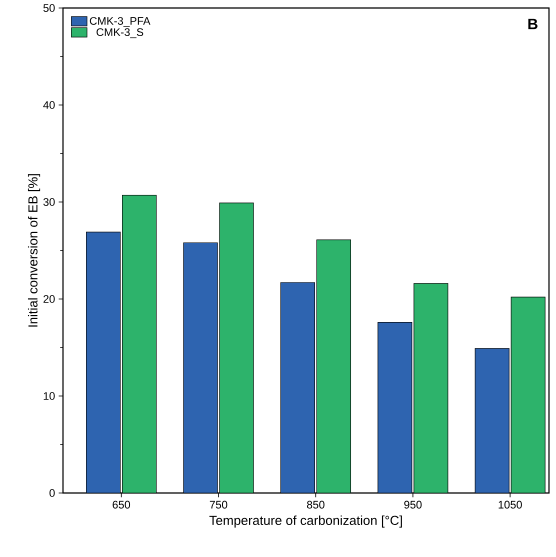 The width and height of the screenshot is (556, 557). What do you see at coordinates (305, 521) in the screenshot?
I see `x-axis-title: Temperature of carbonization [°C]` at bounding box center [305, 521].